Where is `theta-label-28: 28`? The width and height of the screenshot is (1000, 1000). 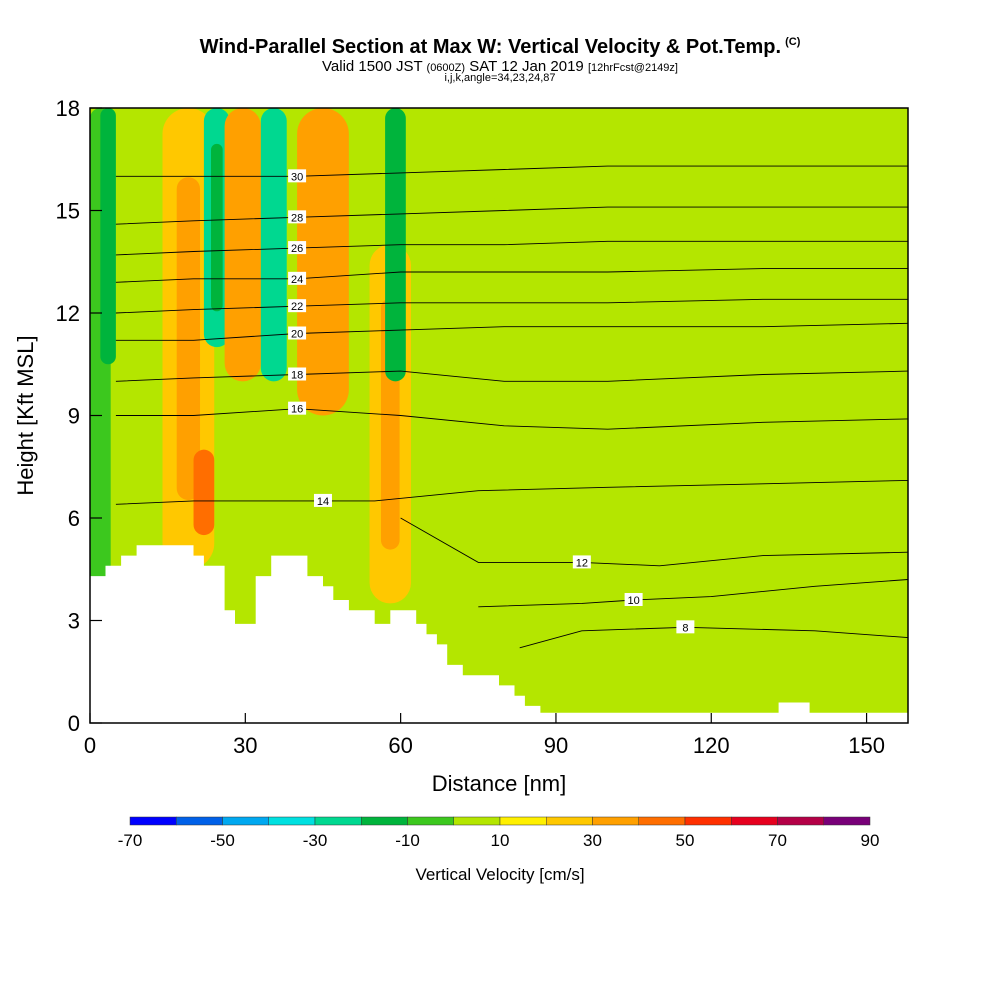
theta-label-28: 28 is located at coordinates (297, 218).